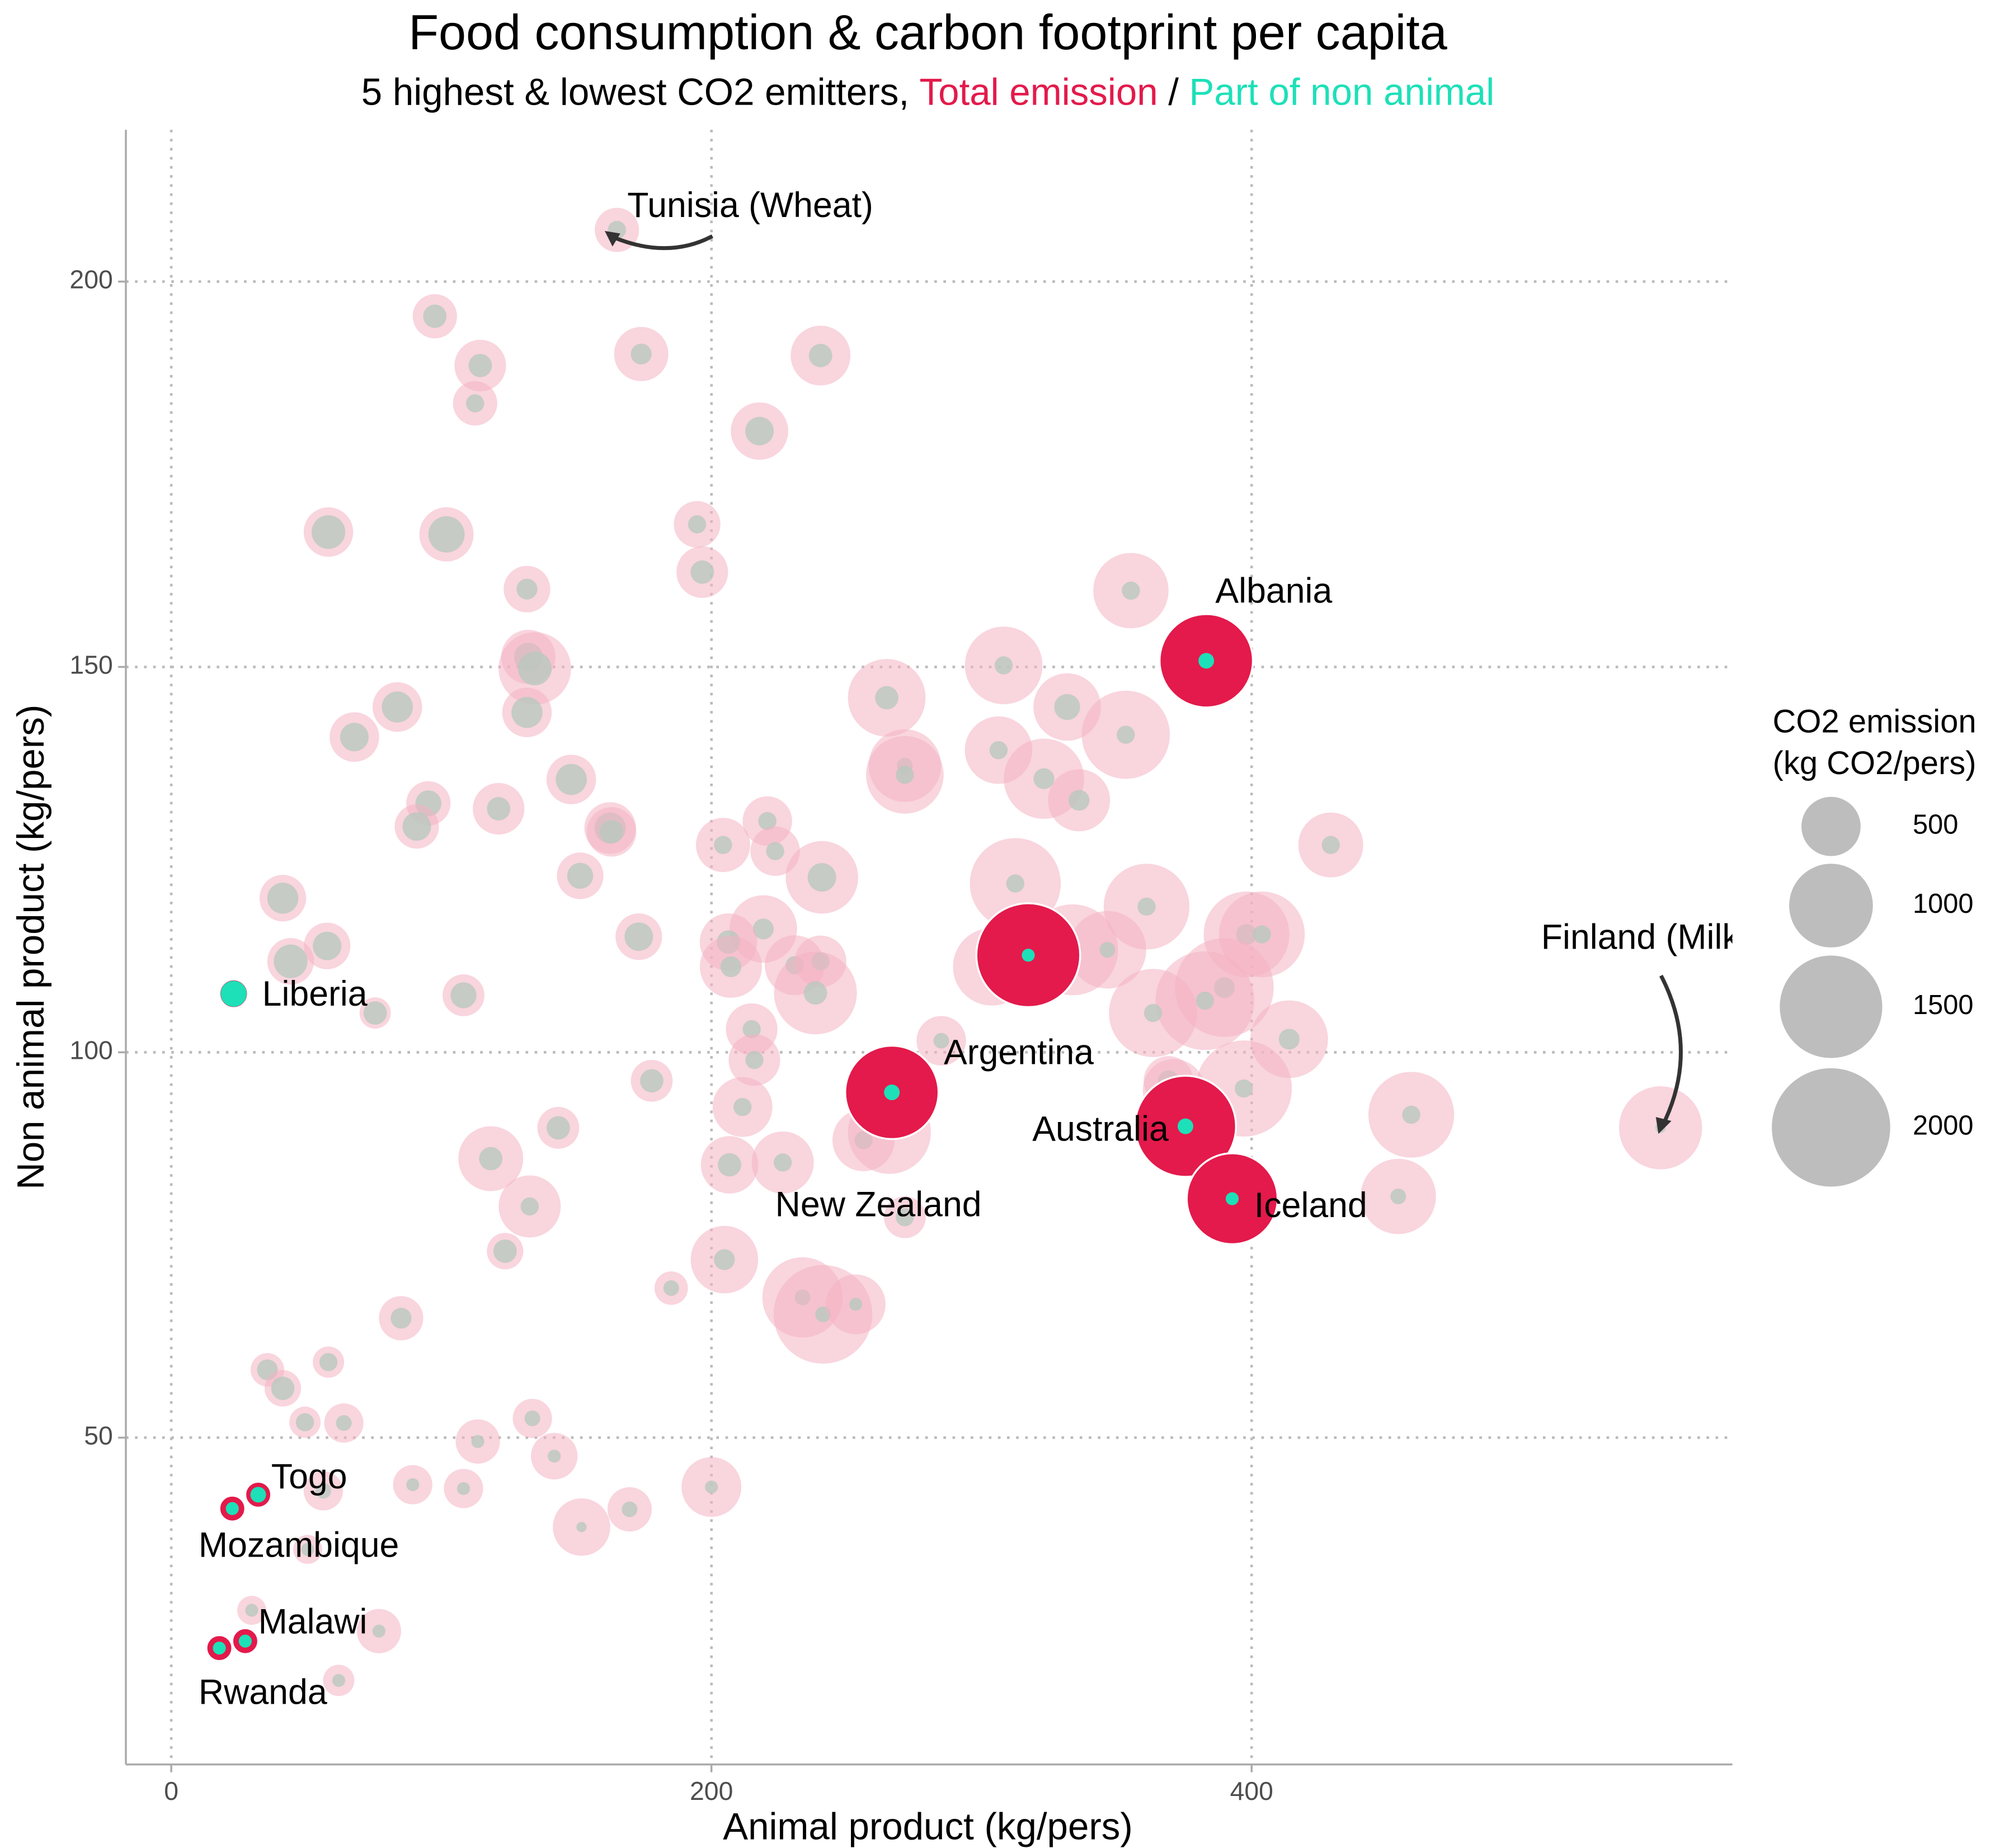 This screenshot has height=1848, width=2014. I want to click on point-label: Finland (Milk), so click(1646, 937).